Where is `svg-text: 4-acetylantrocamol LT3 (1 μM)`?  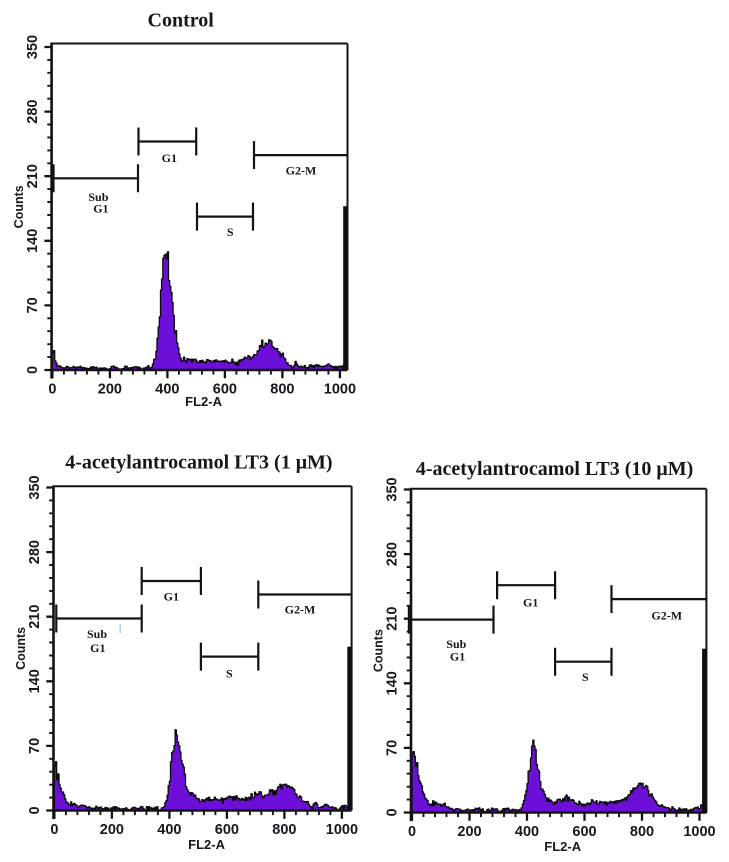 svg-text: 4-acetylantrocamol LT3 (1 μM) is located at coordinates (198, 462).